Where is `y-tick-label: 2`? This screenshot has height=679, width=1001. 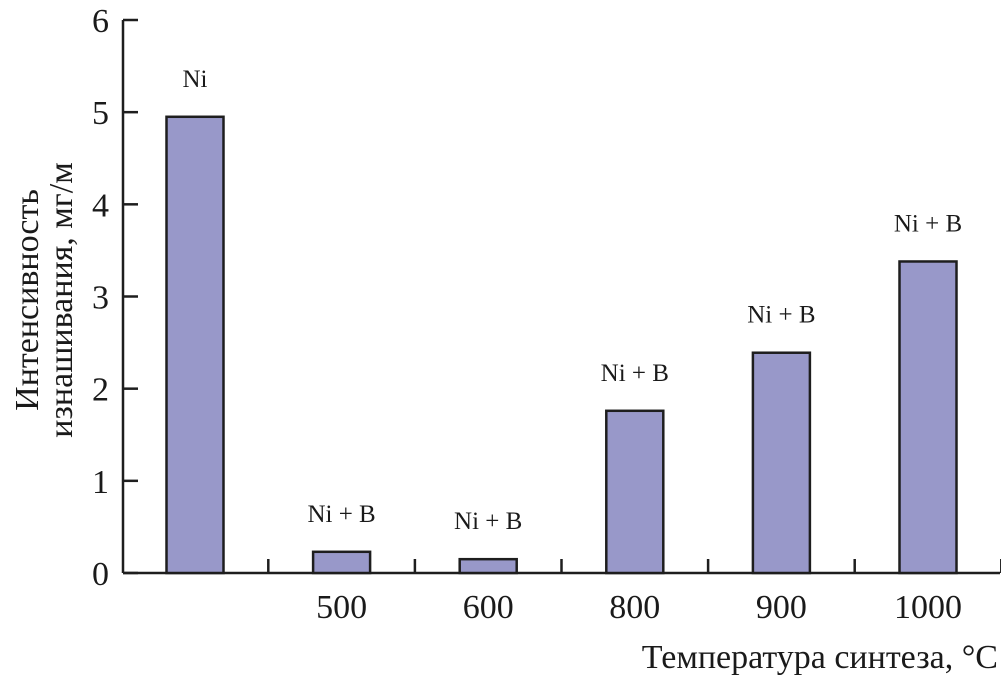 y-tick-label: 2 is located at coordinates (100, 390).